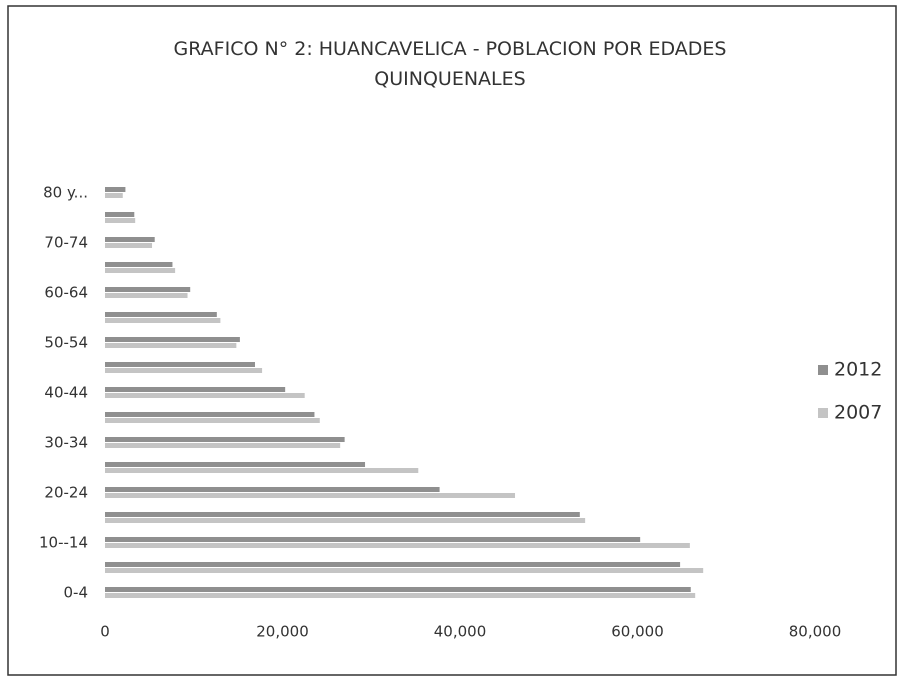  Describe the element at coordinates (815, 632) in the screenshot. I see `x-tick-label: 80,000` at that location.